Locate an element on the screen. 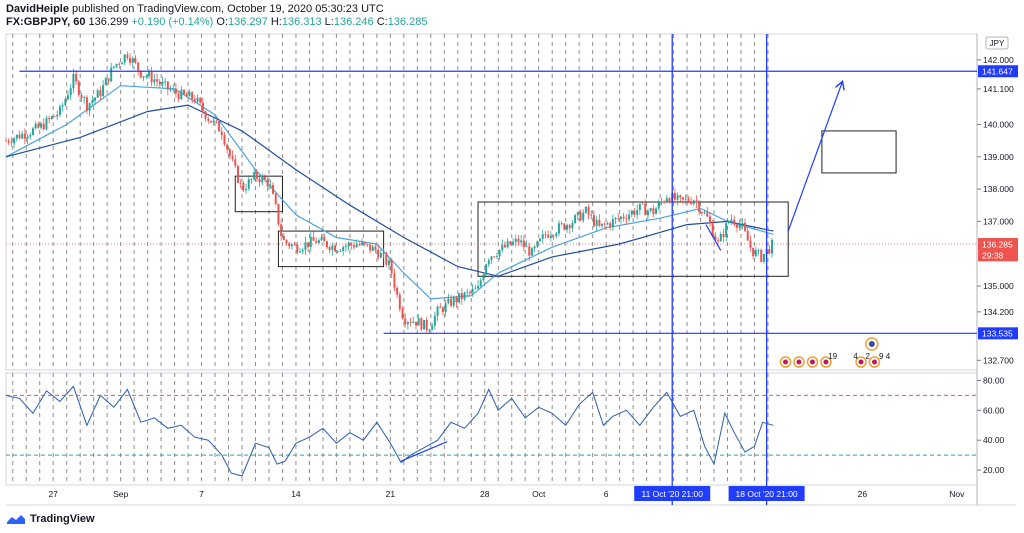 The height and width of the screenshot is (533, 1024). range-box is located at coordinates (633, 239).